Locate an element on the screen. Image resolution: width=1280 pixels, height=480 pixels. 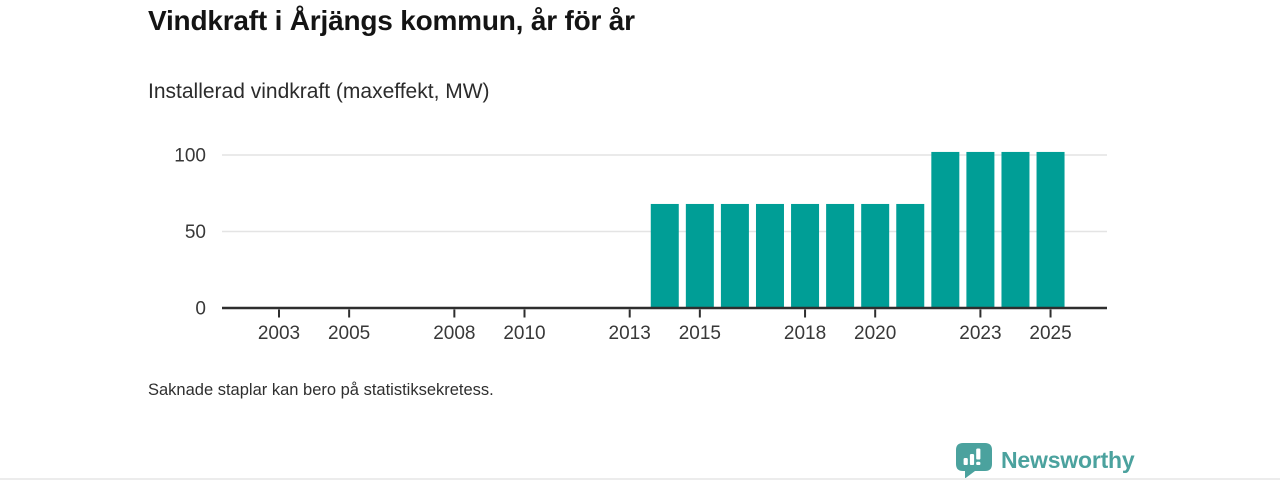
bar-2019 is located at coordinates (840, 255).